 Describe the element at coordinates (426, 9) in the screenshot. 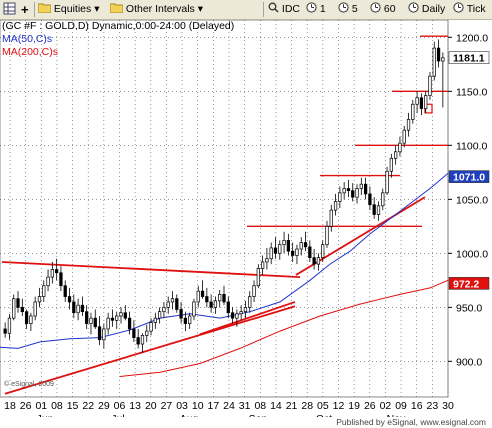

I see `interval-daily-button: Daily` at that location.